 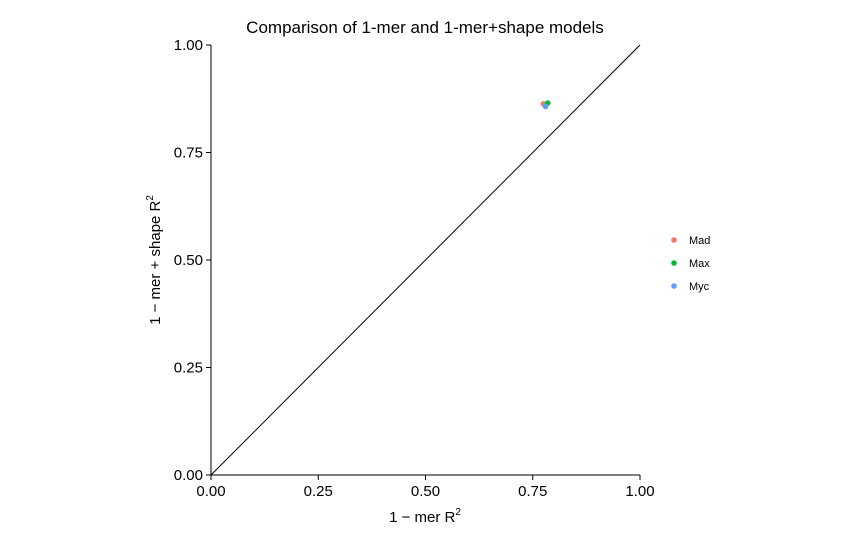 What do you see at coordinates (674, 240) in the screenshot?
I see `legend-key-mad` at bounding box center [674, 240].